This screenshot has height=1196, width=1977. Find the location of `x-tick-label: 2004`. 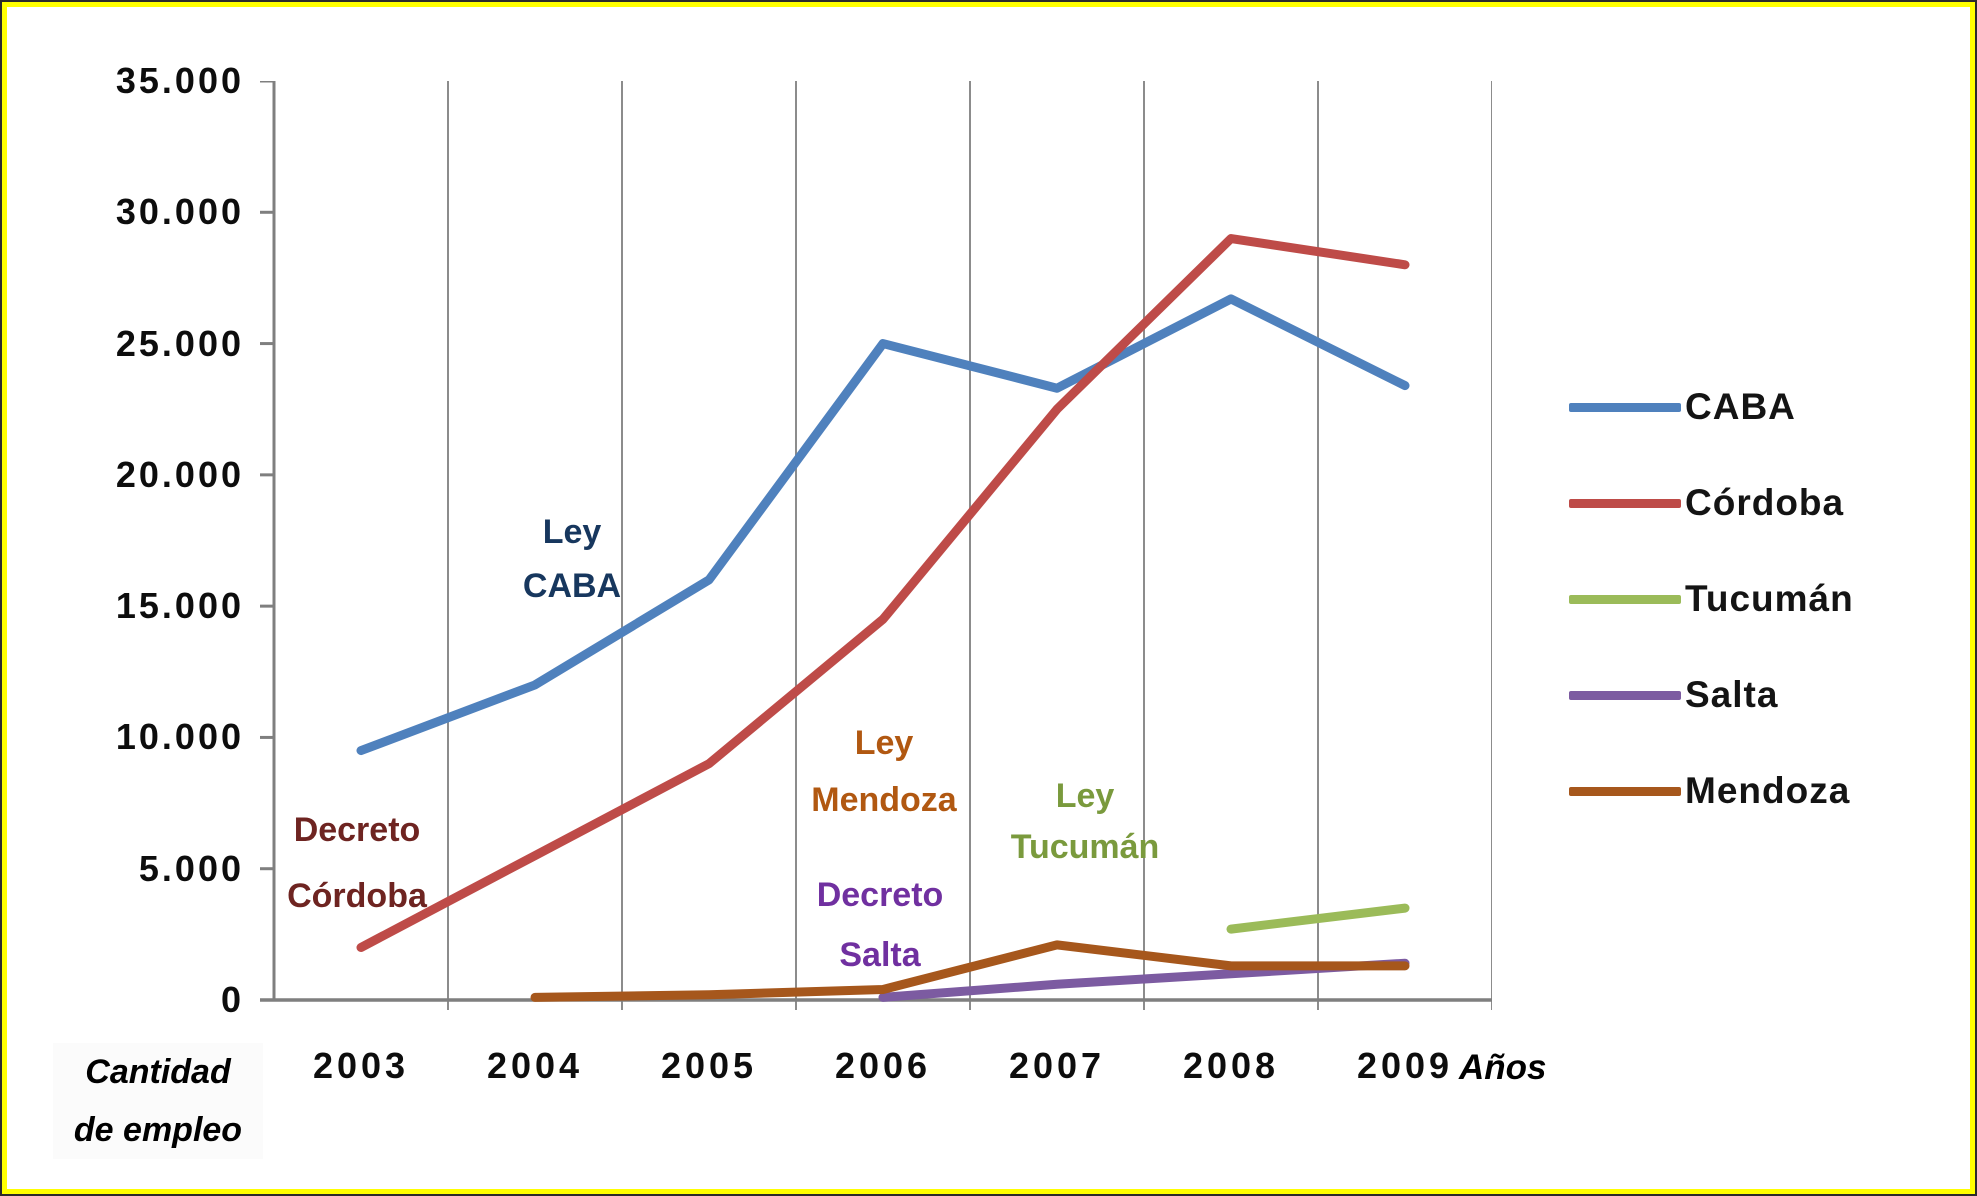

x-tick-label: 2004 is located at coordinates (535, 1065).